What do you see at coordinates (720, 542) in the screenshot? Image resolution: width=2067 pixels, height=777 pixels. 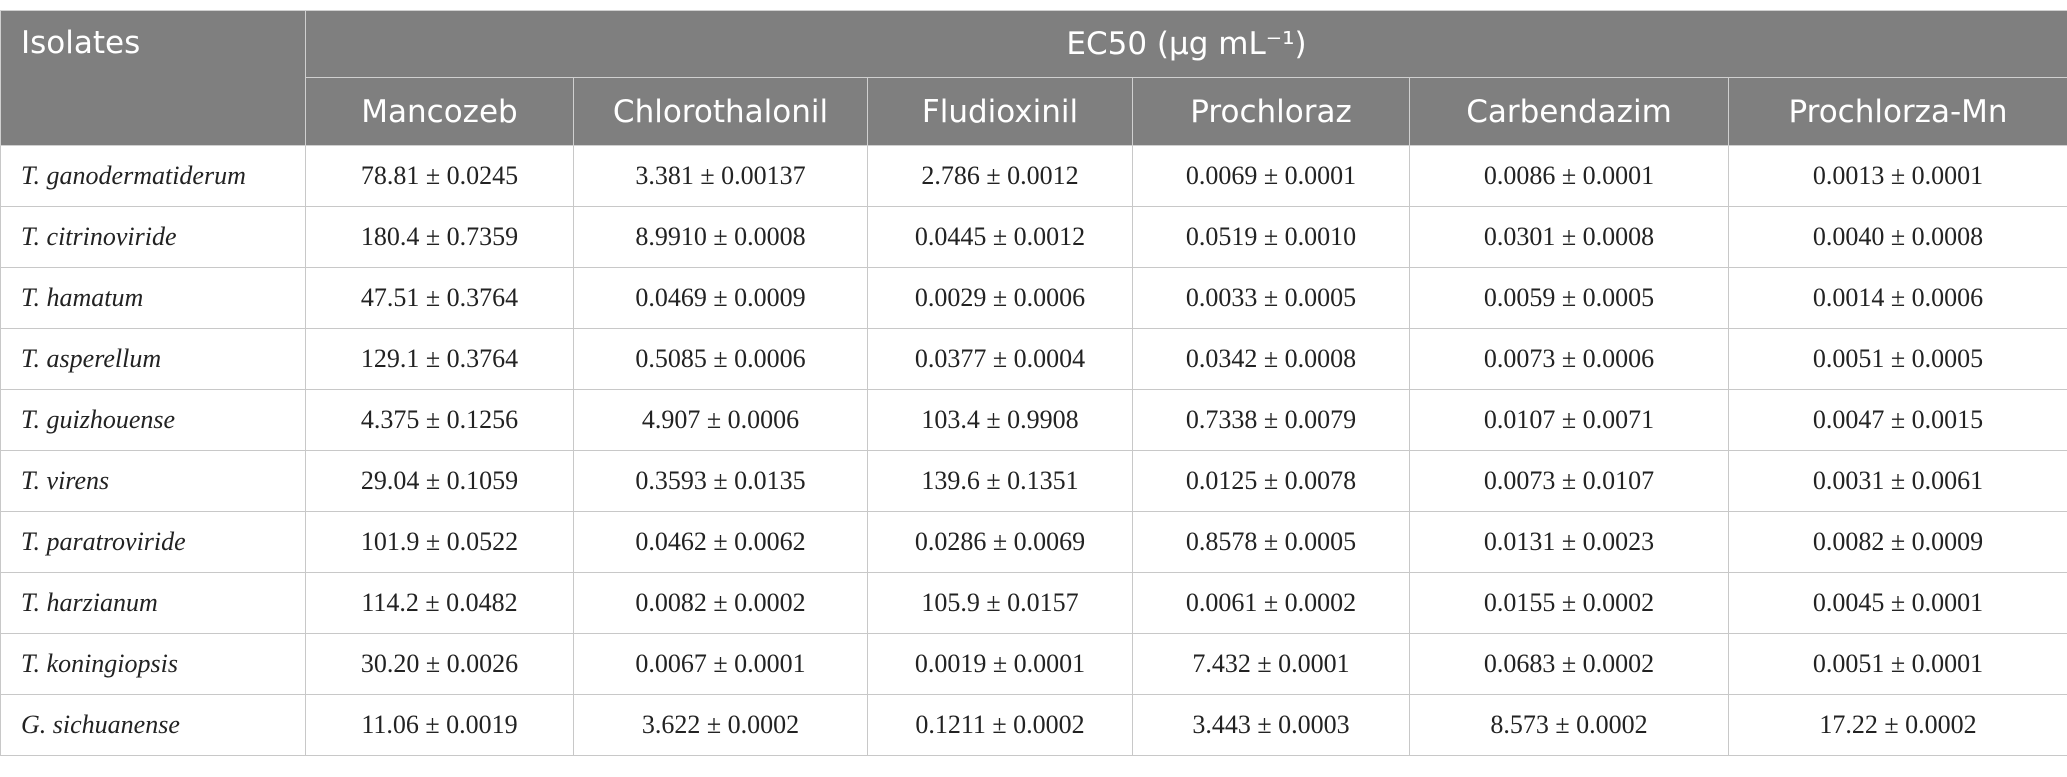 I see `ec50-value: 0.0462 ± 0.0062` at bounding box center [720, 542].